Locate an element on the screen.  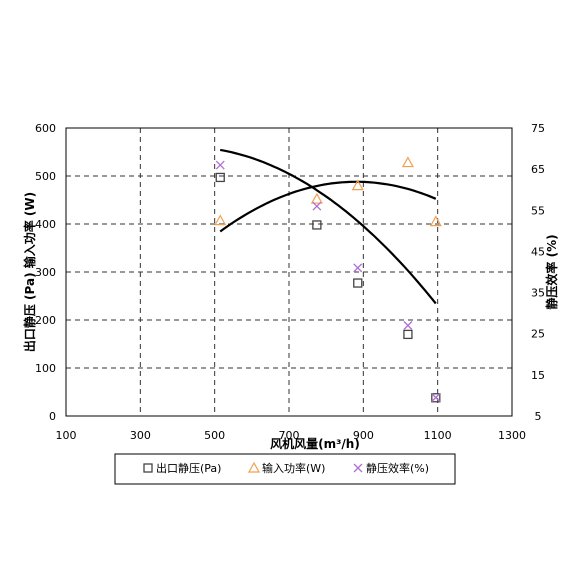
y-left-tick-label: 400 is located at coordinates (45, 224).